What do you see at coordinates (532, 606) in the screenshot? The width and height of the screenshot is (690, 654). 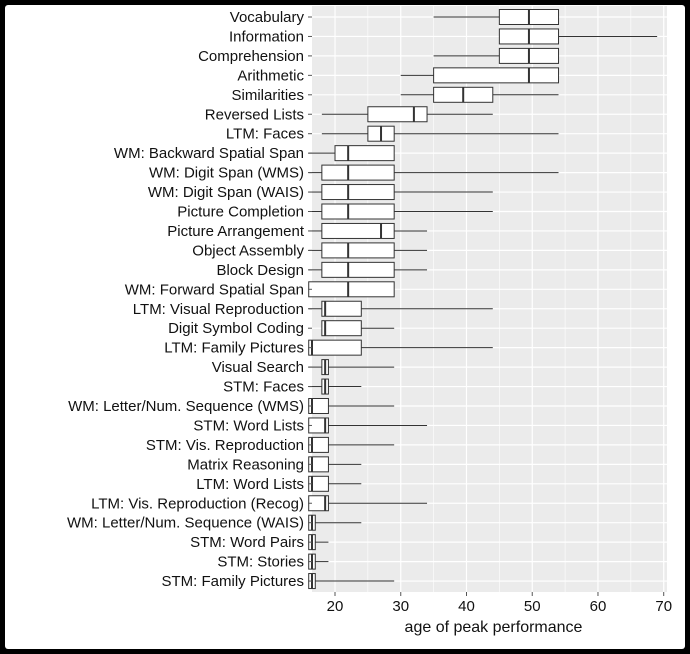 I see `x-tick-label: 50` at bounding box center [532, 606].